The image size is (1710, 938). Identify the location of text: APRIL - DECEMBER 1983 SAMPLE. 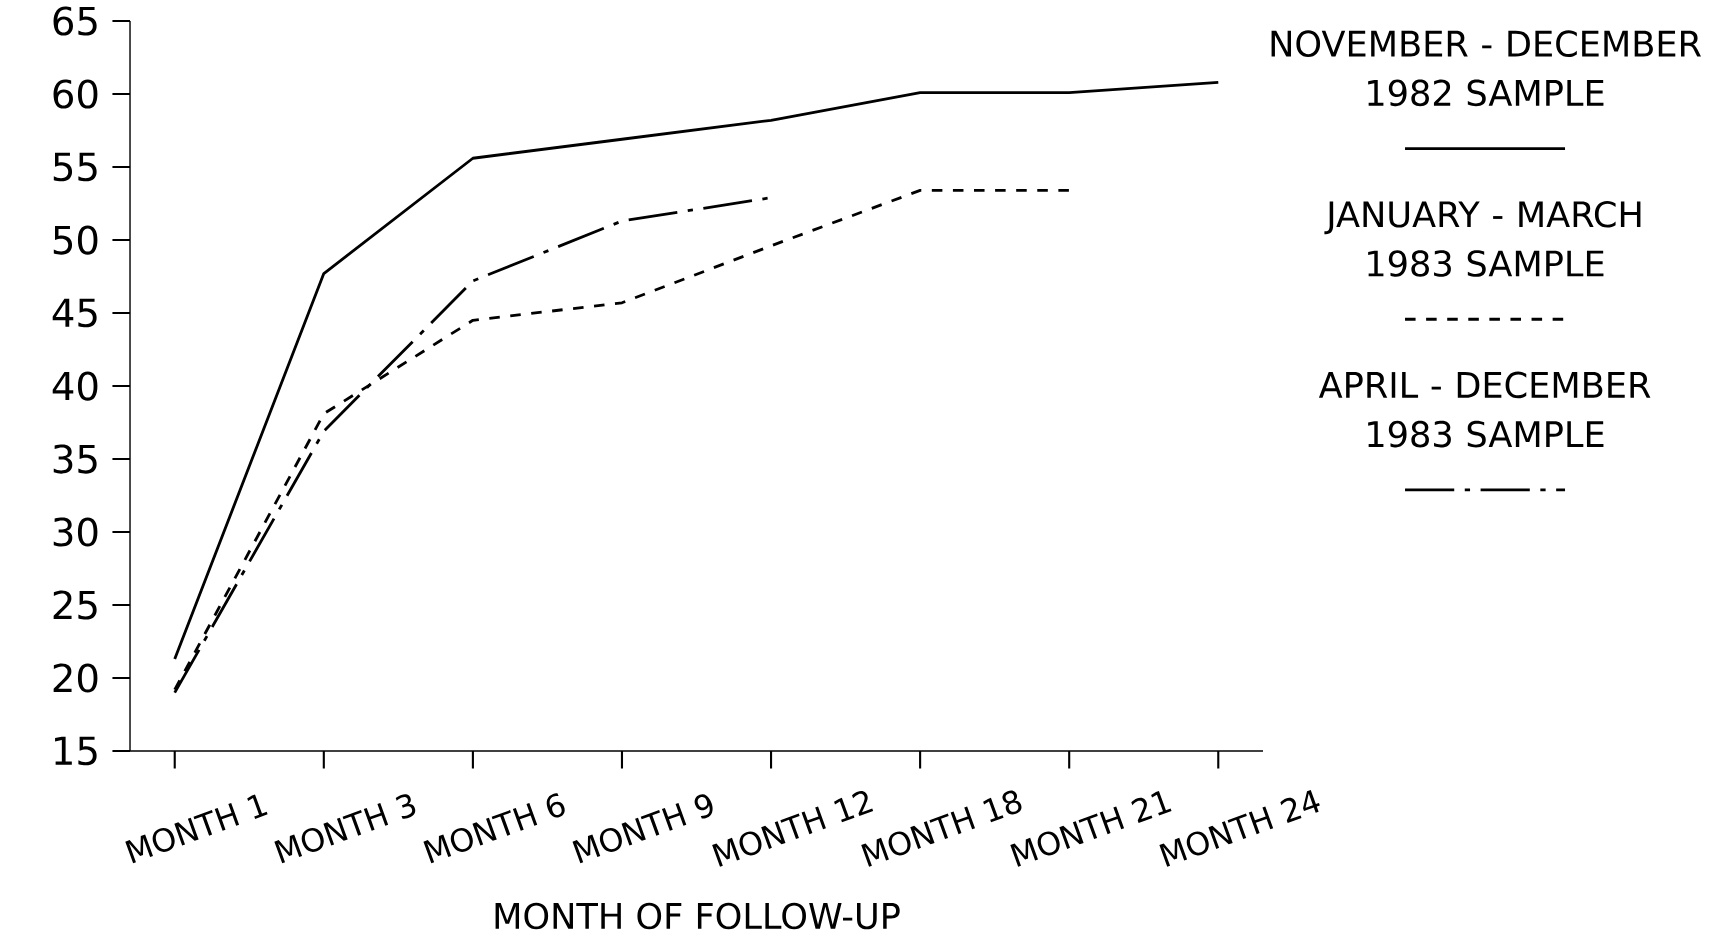
(1484, 409).